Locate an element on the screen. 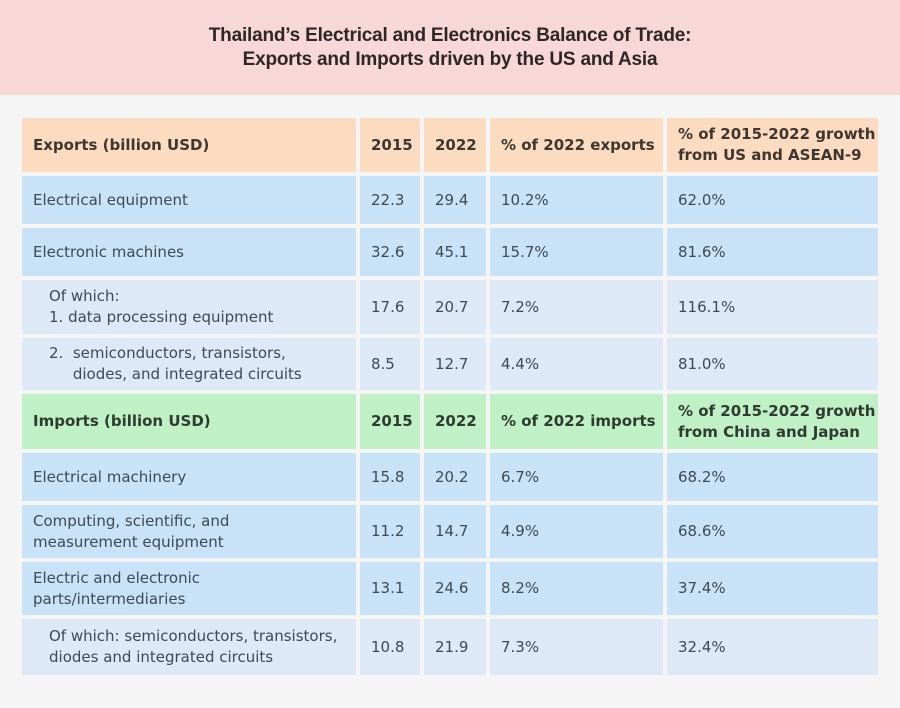  value-2015: 15.8 is located at coordinates (390, 477).